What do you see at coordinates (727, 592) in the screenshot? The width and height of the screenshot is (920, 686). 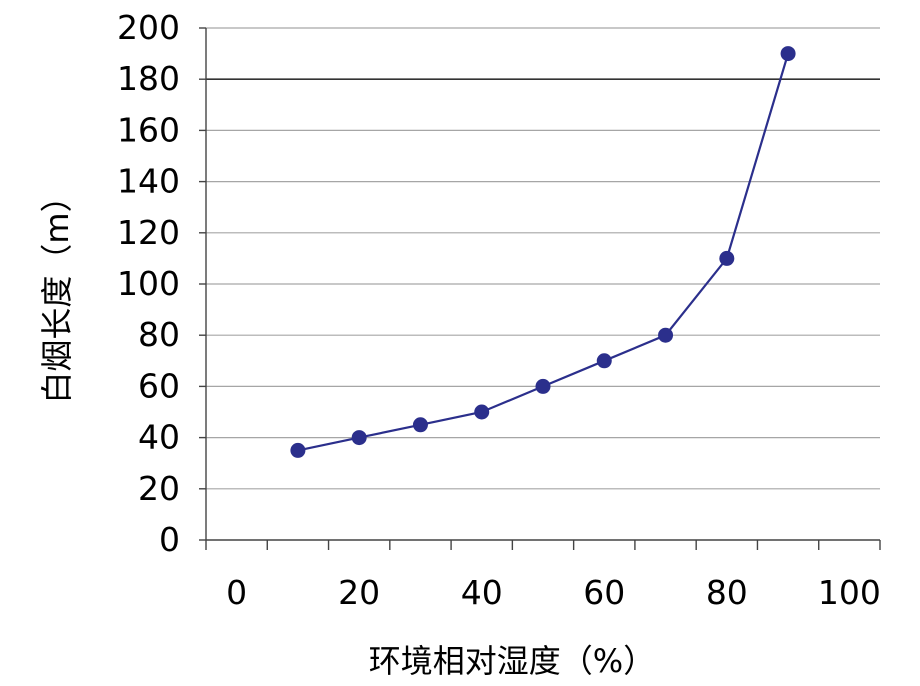 I see `x-tick-label: 80` at bounding box center [727, 592].